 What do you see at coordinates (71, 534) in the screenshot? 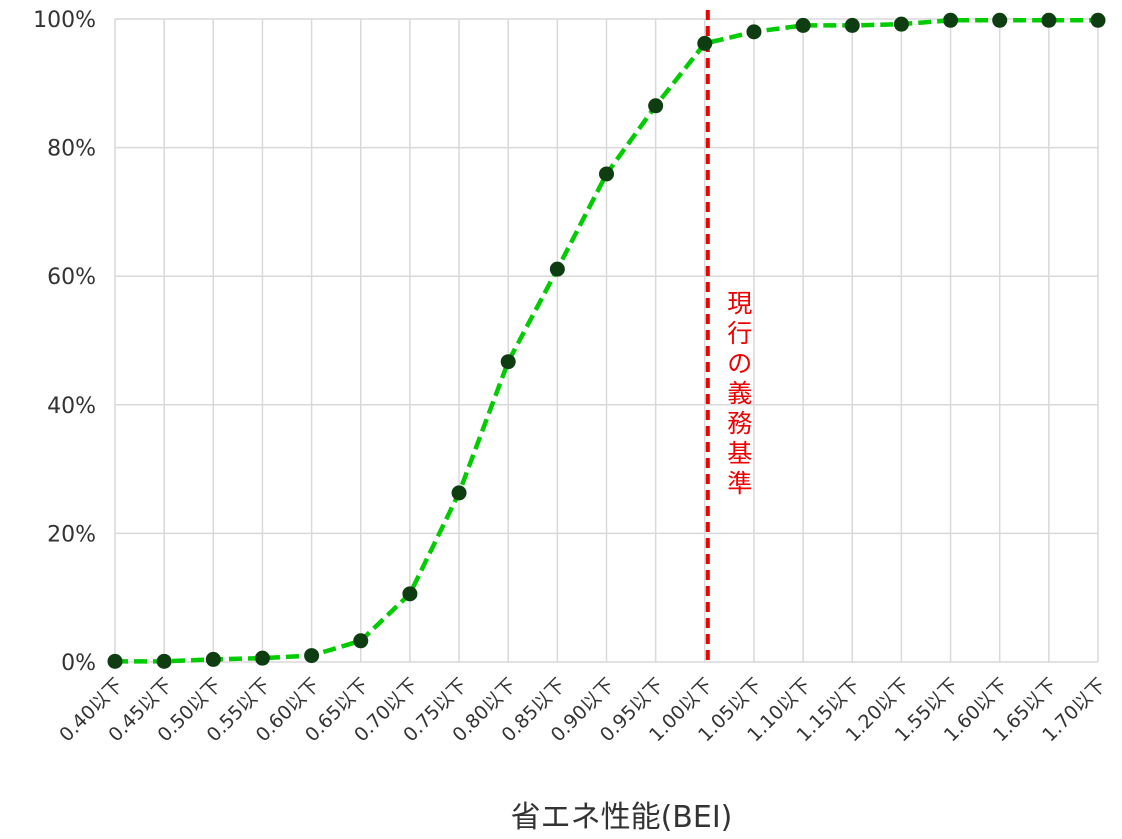
I see `y-tick-label: 20%` at bounding box center [71, 534].